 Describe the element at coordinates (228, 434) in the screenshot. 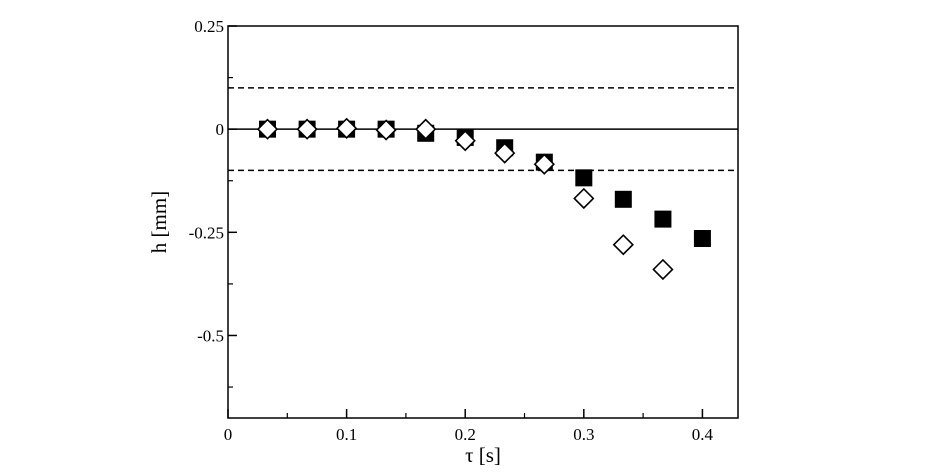

I see `x-tick-label: 0` at that location.